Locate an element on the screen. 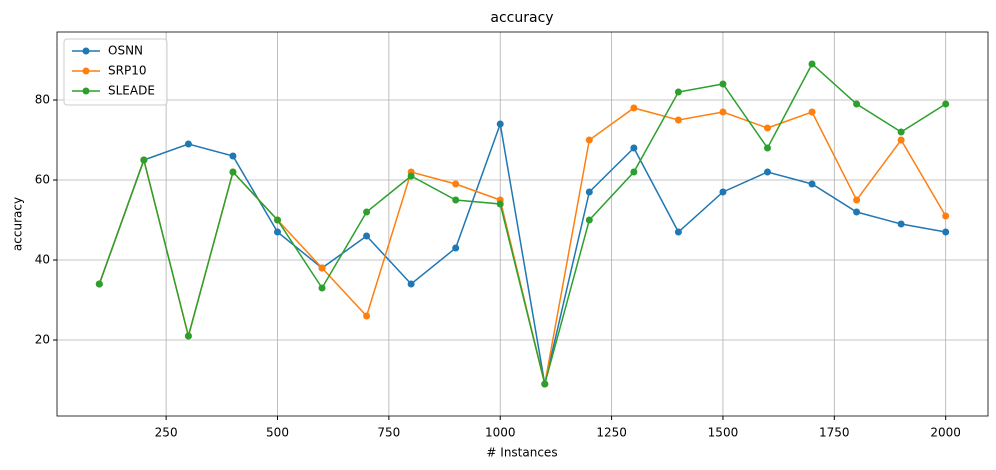 Image resolution: width=996 pixels, height=470 pixels. legend-label: SRP10 is located at coordinates (127, 71).